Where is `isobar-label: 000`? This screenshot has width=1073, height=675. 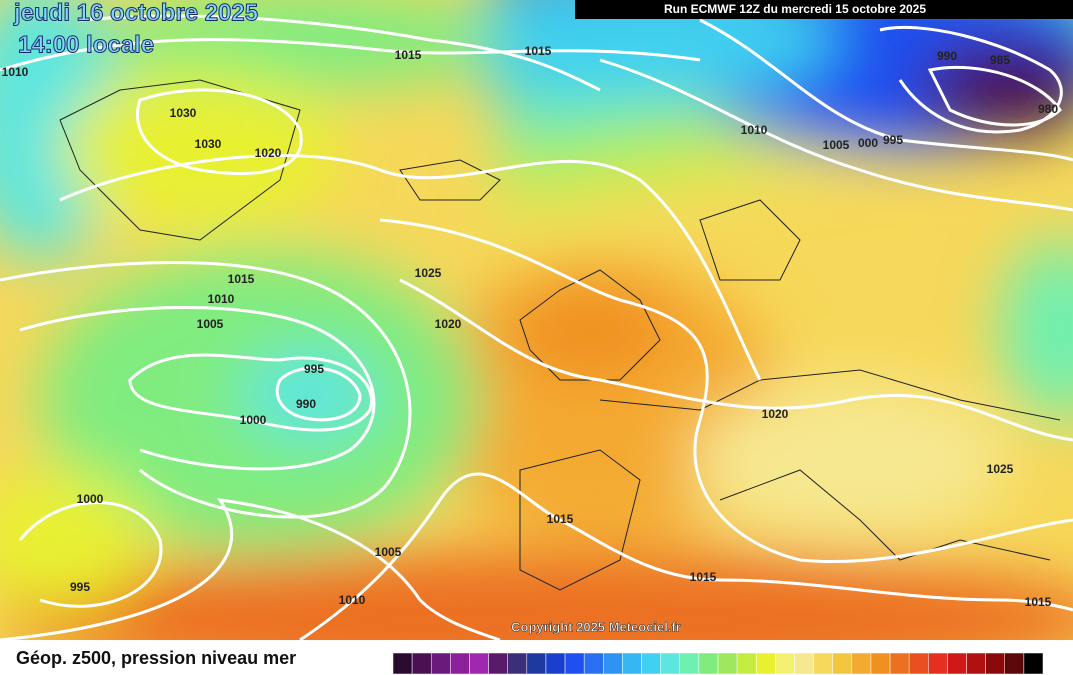
isobar-label: 000 is located at coordinates (868, 143).